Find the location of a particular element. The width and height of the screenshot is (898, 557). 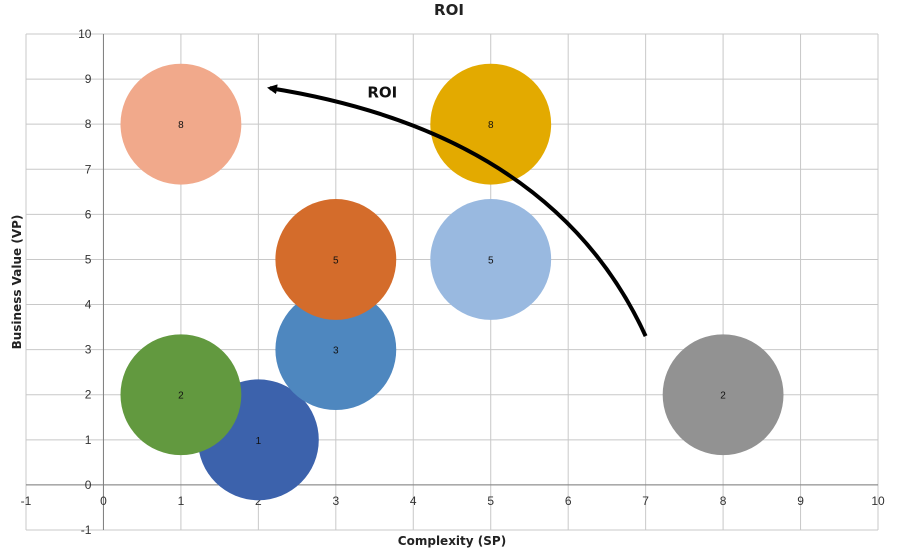

bubble-label-7: 2 is located at coordinates (723, 396).